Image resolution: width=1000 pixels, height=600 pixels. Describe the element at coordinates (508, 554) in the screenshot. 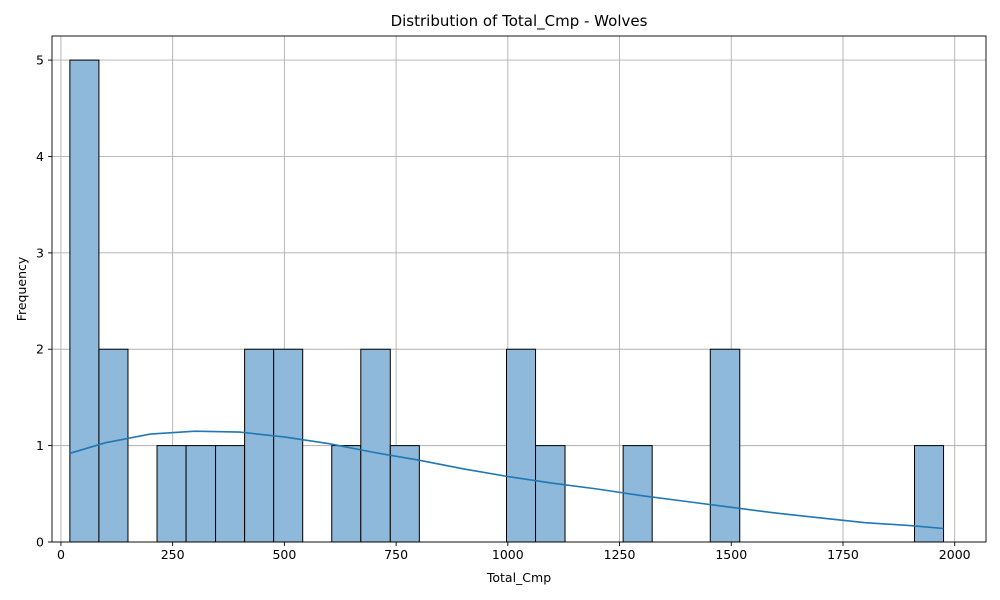

I see `x-tick-label-4: 1000` at that location.